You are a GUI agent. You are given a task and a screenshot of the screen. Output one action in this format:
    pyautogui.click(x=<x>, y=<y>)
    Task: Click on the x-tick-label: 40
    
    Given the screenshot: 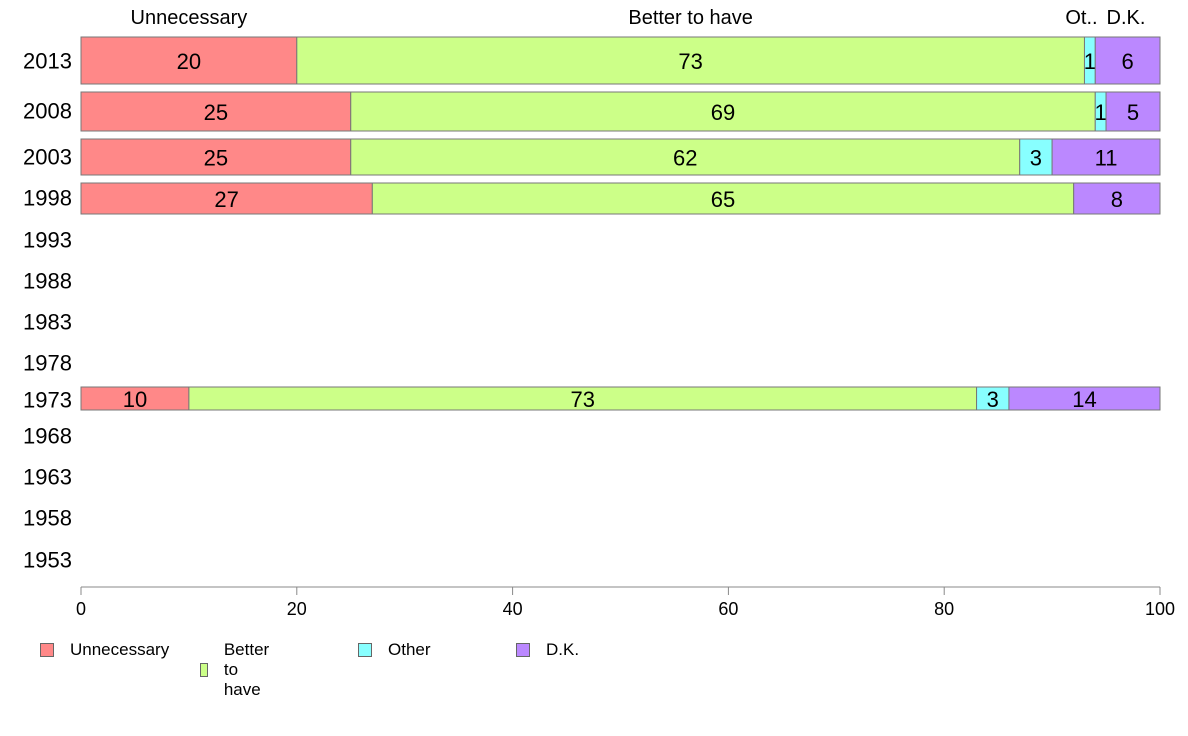 What is the action you would take?
    pyautogui.click(x=513, y=609)
    